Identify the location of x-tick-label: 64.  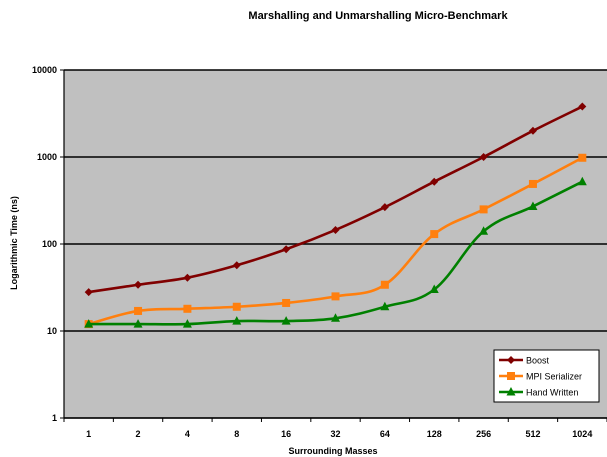
(385, 434).